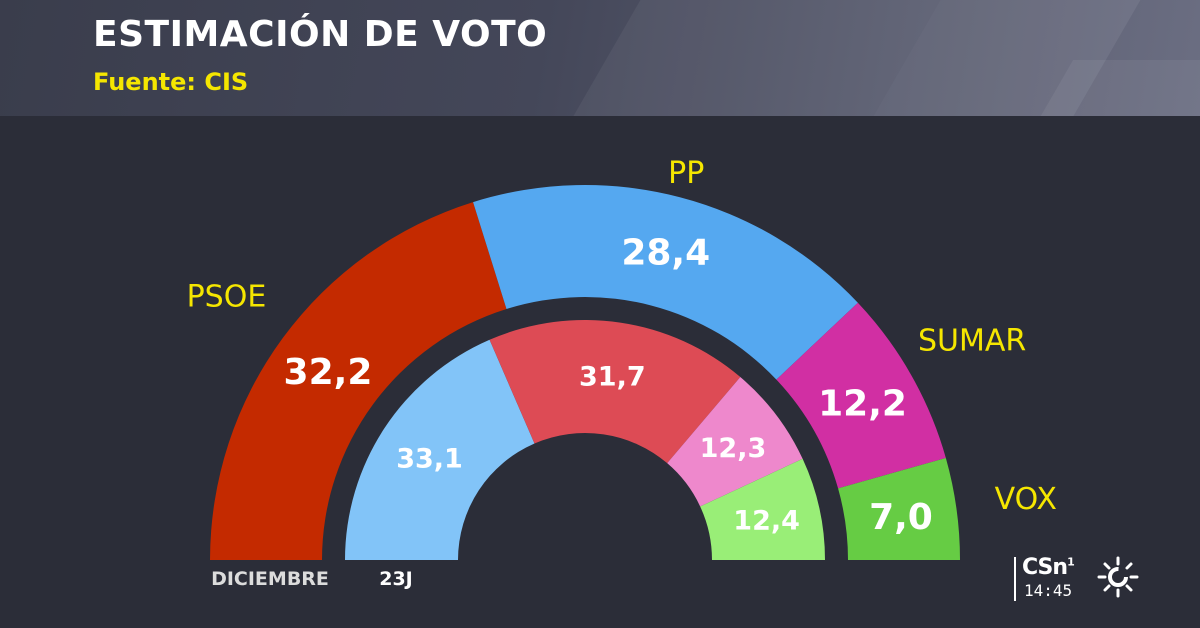  I want to click on logo-brand: CSn1, so click(1048, 567).